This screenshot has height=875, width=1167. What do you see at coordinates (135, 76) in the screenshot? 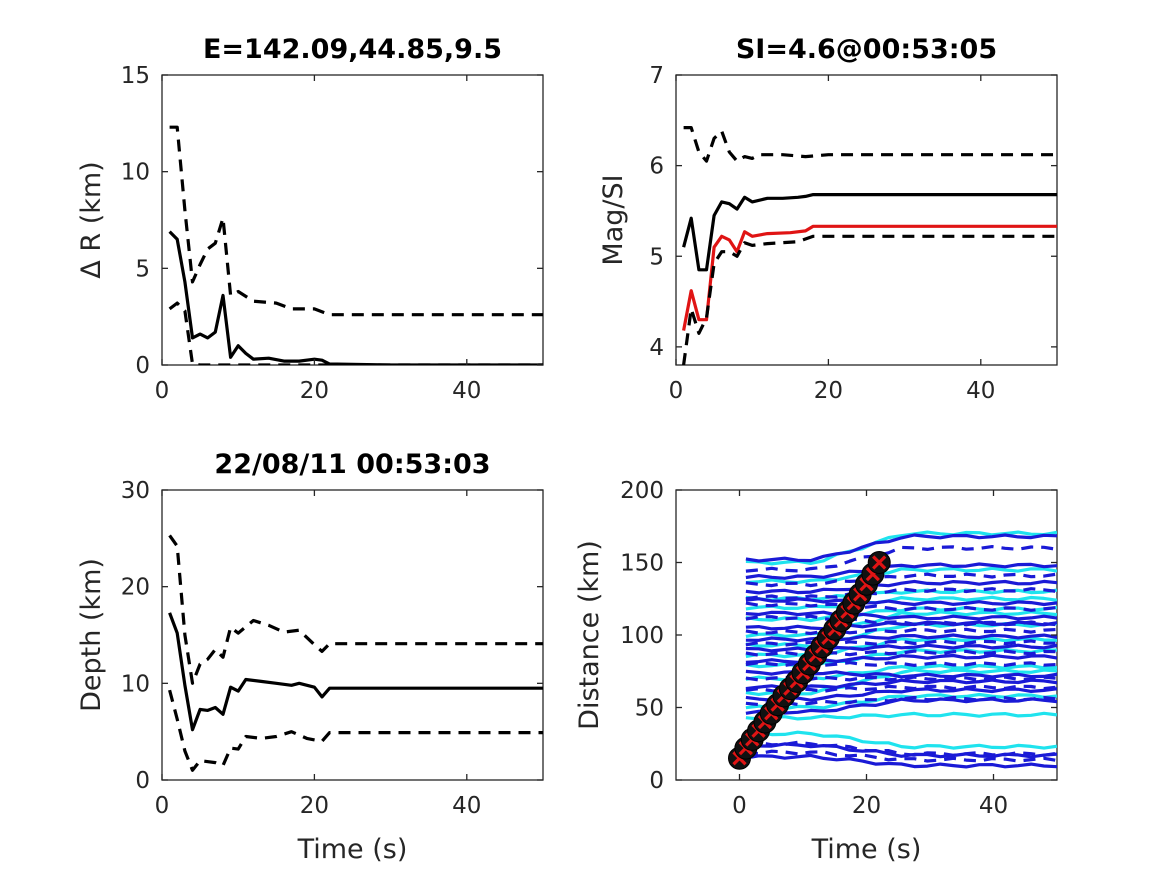
I see `y-tick-label: 15` at bounding box center [135, 76].